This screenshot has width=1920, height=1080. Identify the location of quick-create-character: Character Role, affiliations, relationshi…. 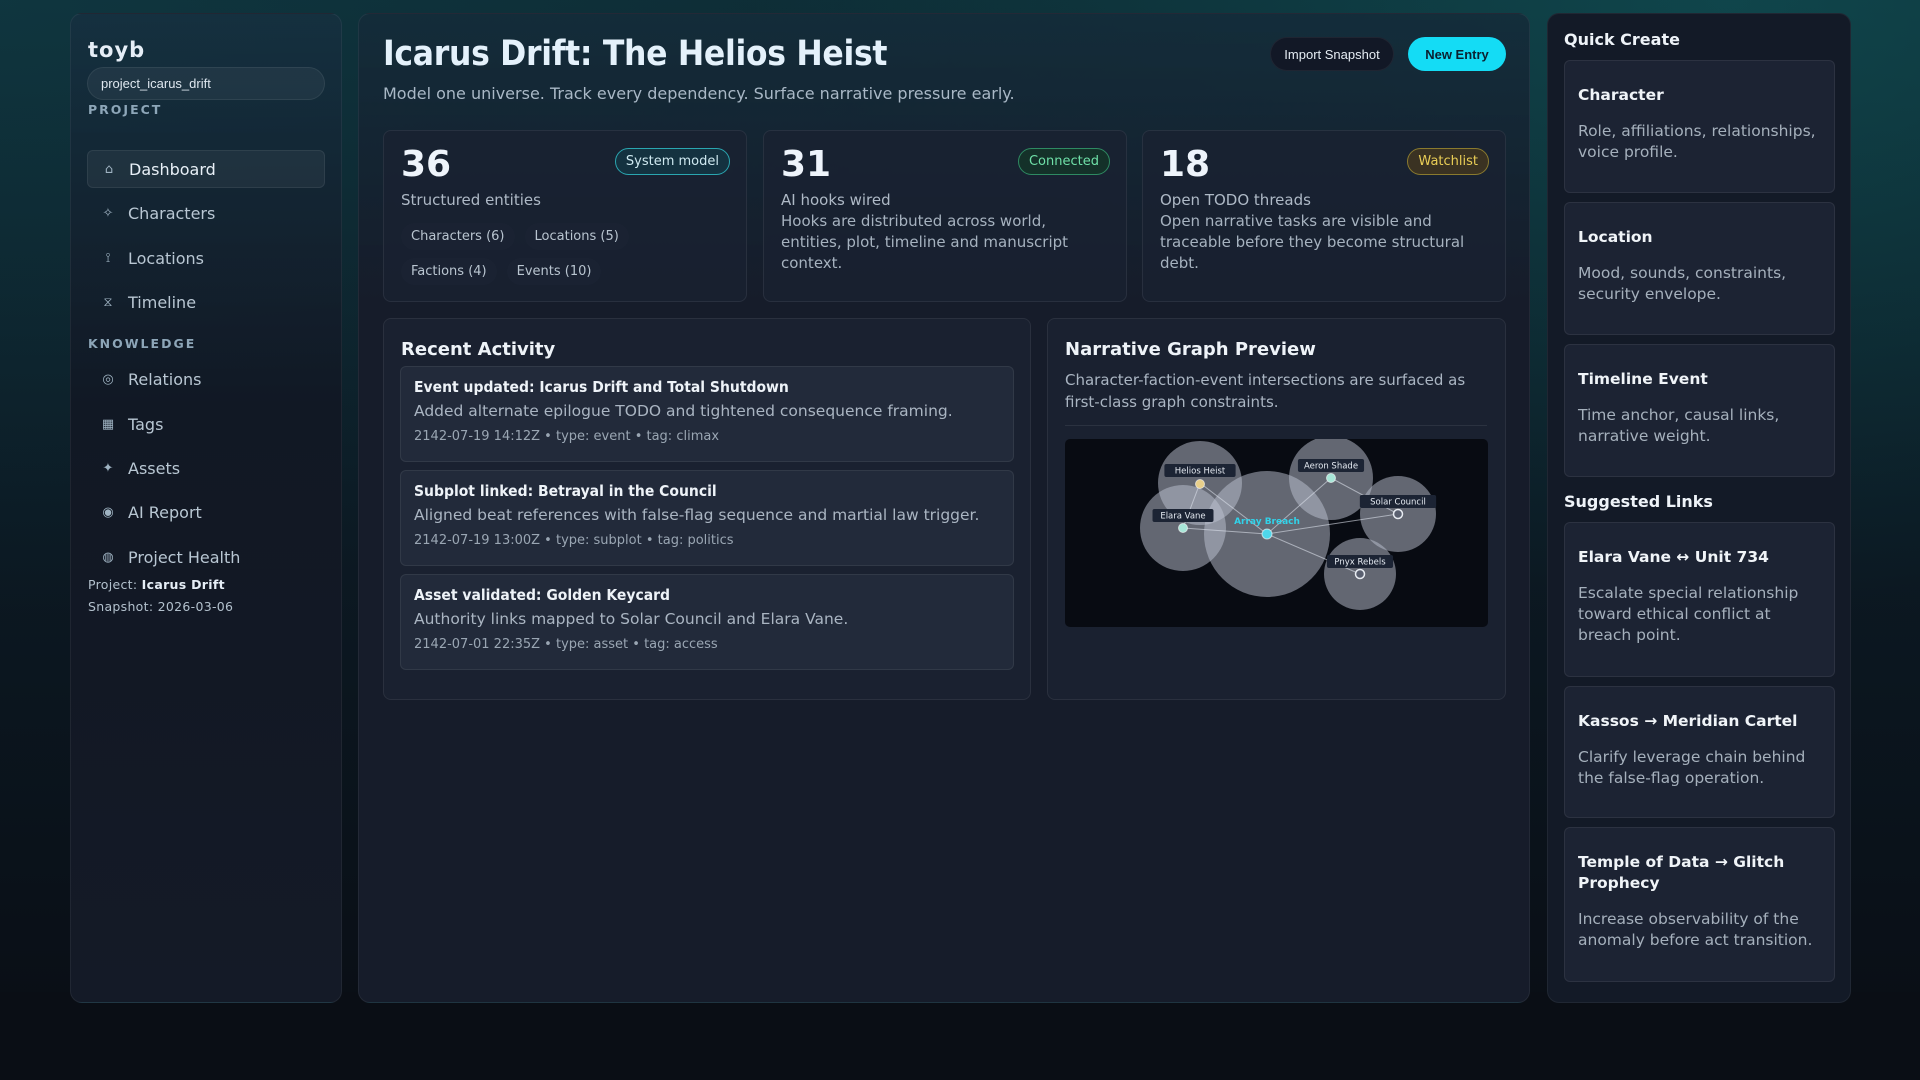
(1699, 126).